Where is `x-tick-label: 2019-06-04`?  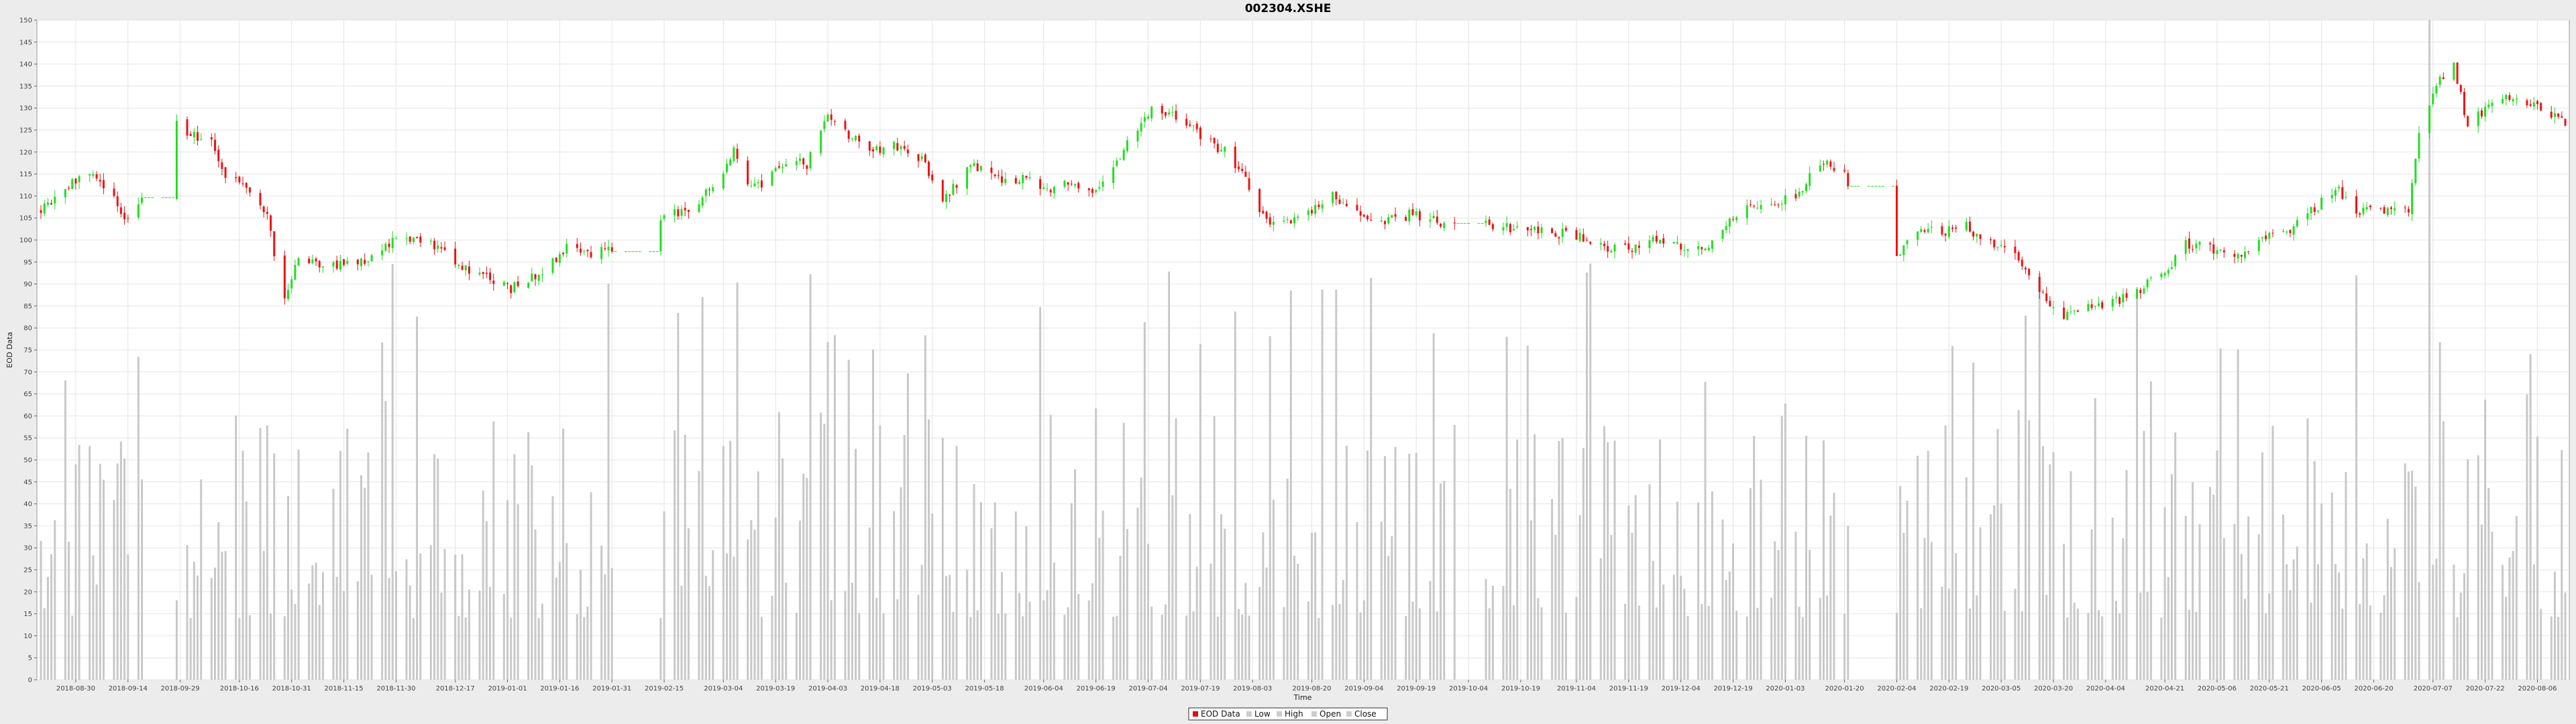
x-tick-label: 2019-06-04 is located at coordinates (1043, 688).